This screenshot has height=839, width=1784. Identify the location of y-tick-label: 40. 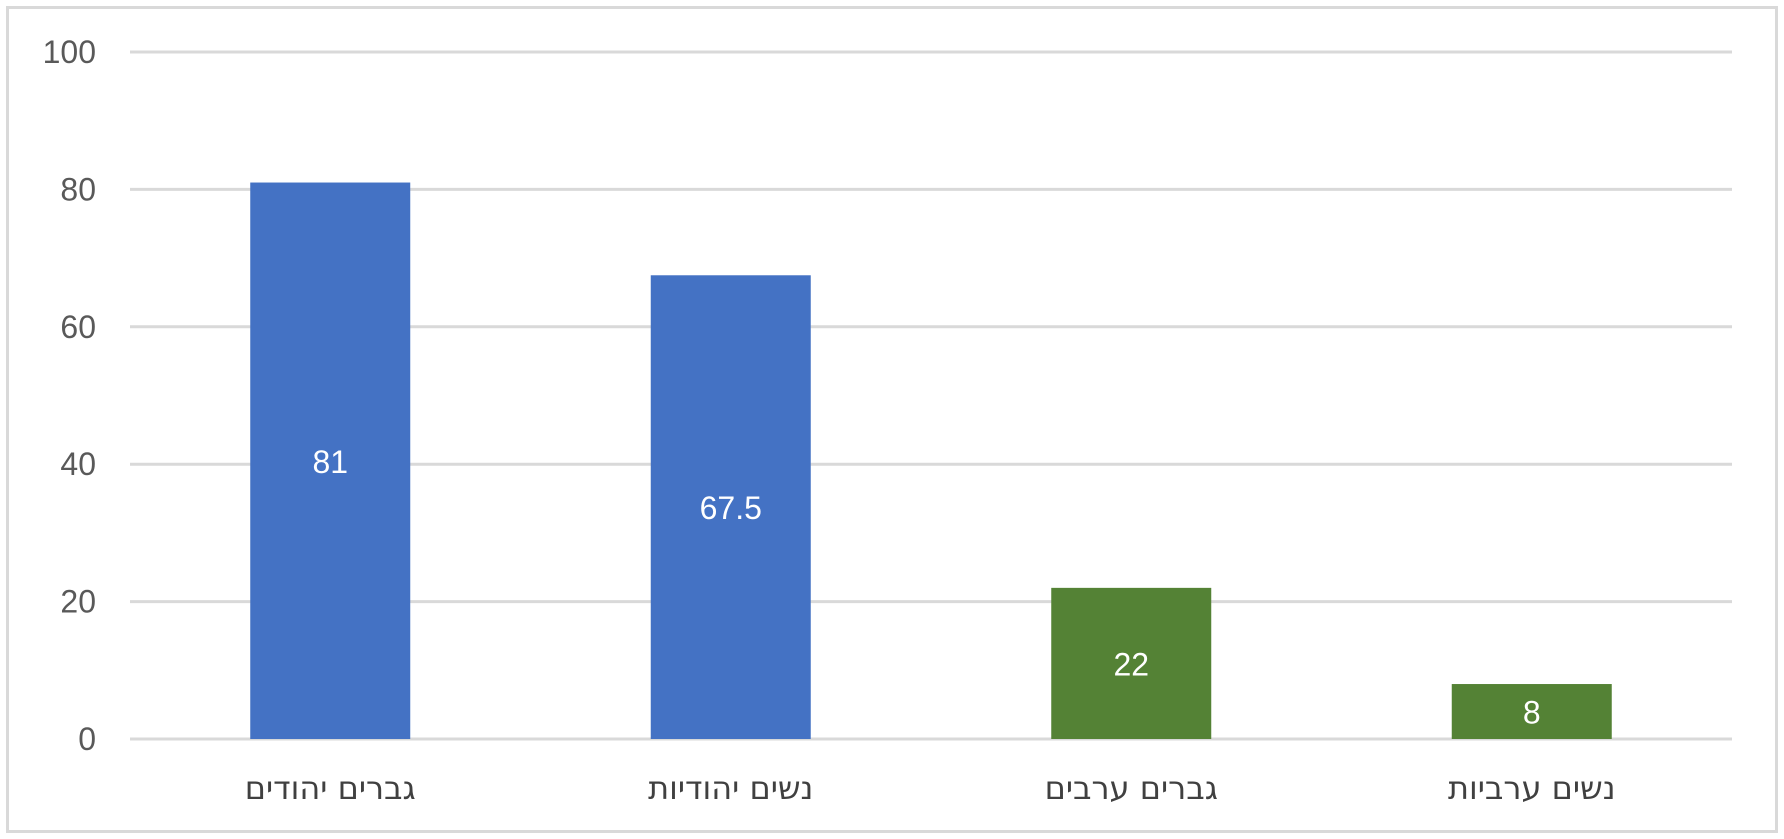
(78, 464).